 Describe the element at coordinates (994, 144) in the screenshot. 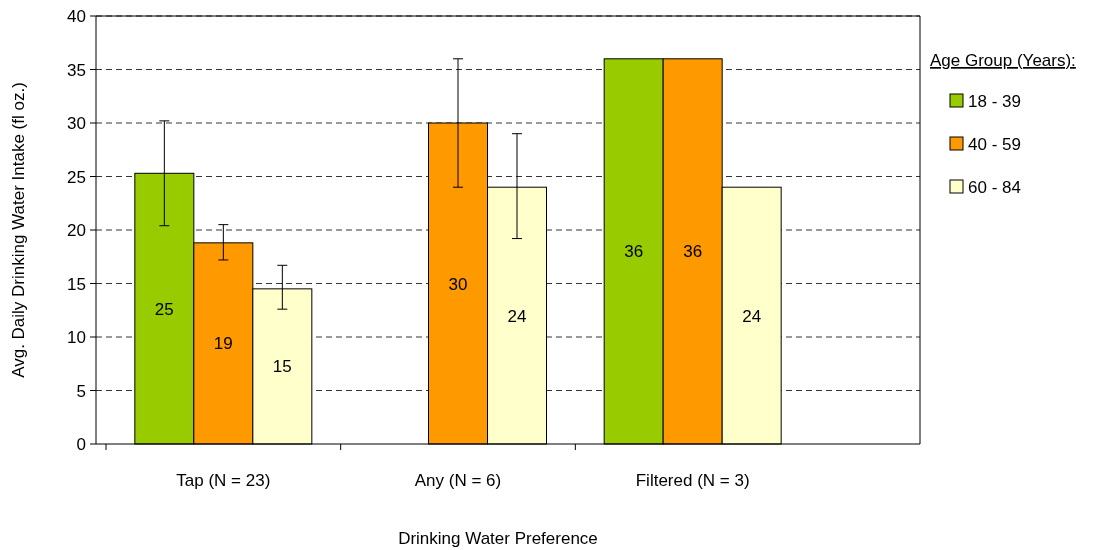

I see `legend-label: 40 - 59` at that location.